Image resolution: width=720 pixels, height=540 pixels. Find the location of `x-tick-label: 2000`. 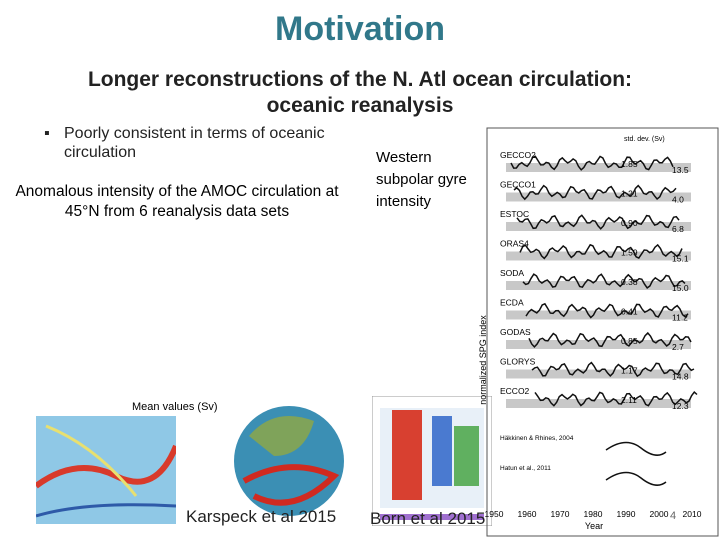

x-tick-label: 2000 is located at coordinates (659, 514).